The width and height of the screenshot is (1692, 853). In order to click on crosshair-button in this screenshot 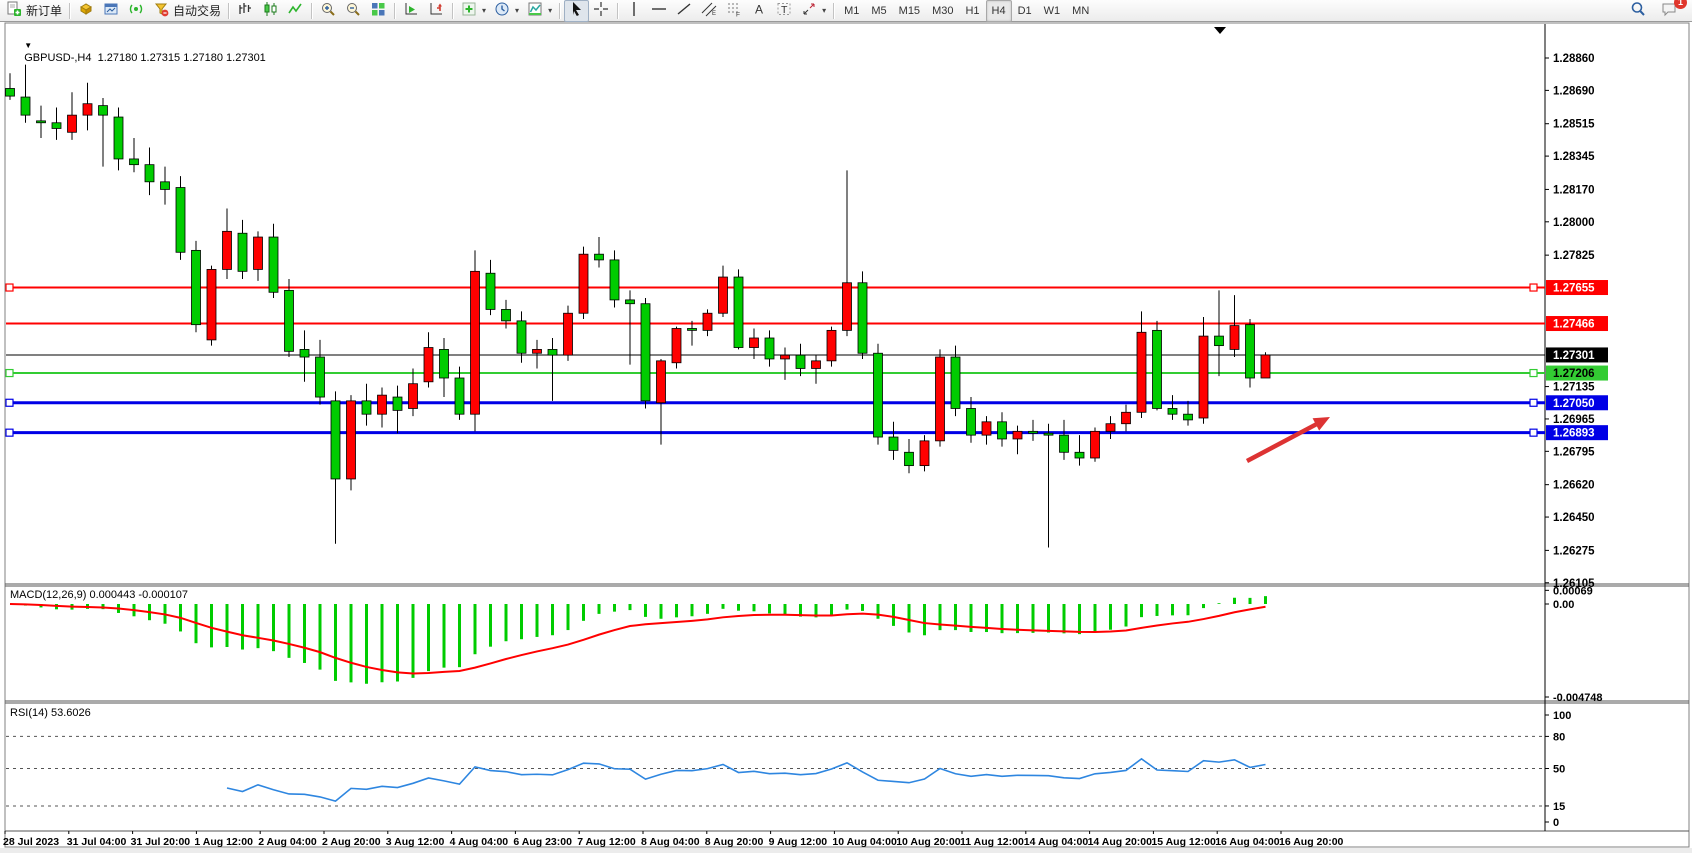, I will do `click(601, 11)`.